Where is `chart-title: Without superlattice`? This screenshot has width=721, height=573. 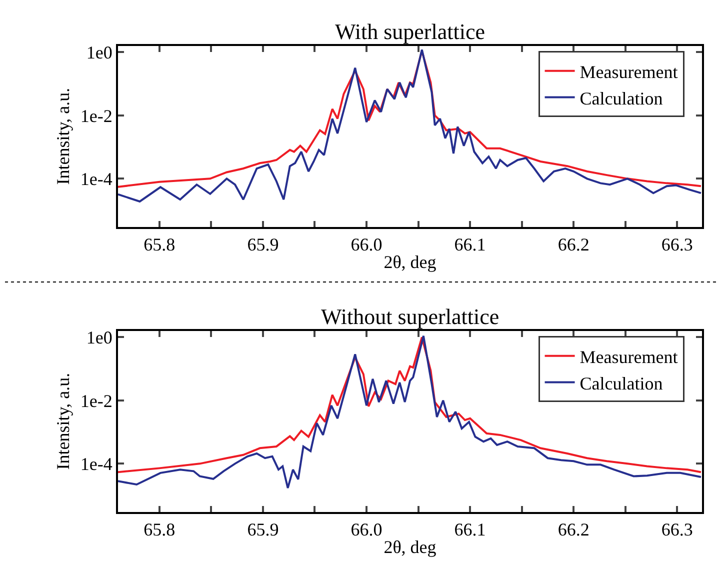
chart-title: Without superlattice is located at coordinates (410, 316).